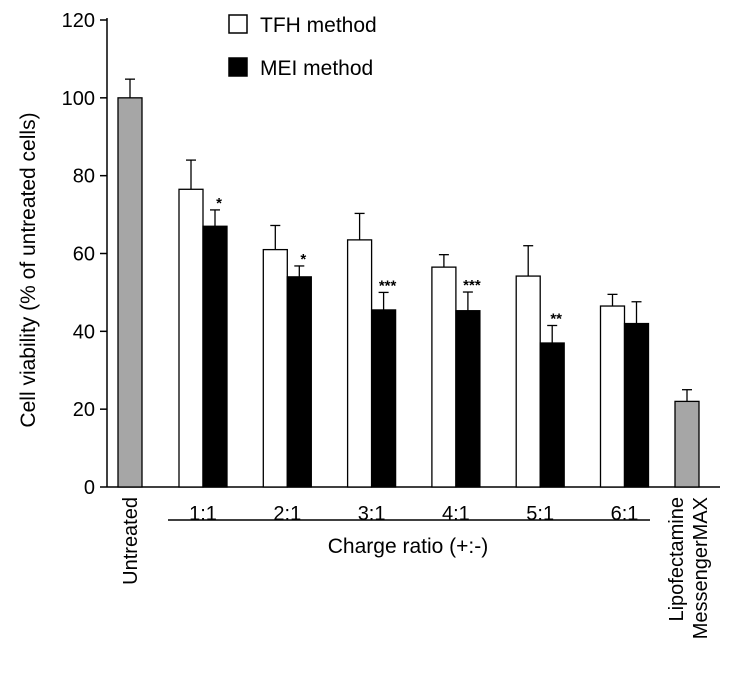 This screenshot has height=696, width=730. I want to click on category-label: 1:1, so click(203, 514).